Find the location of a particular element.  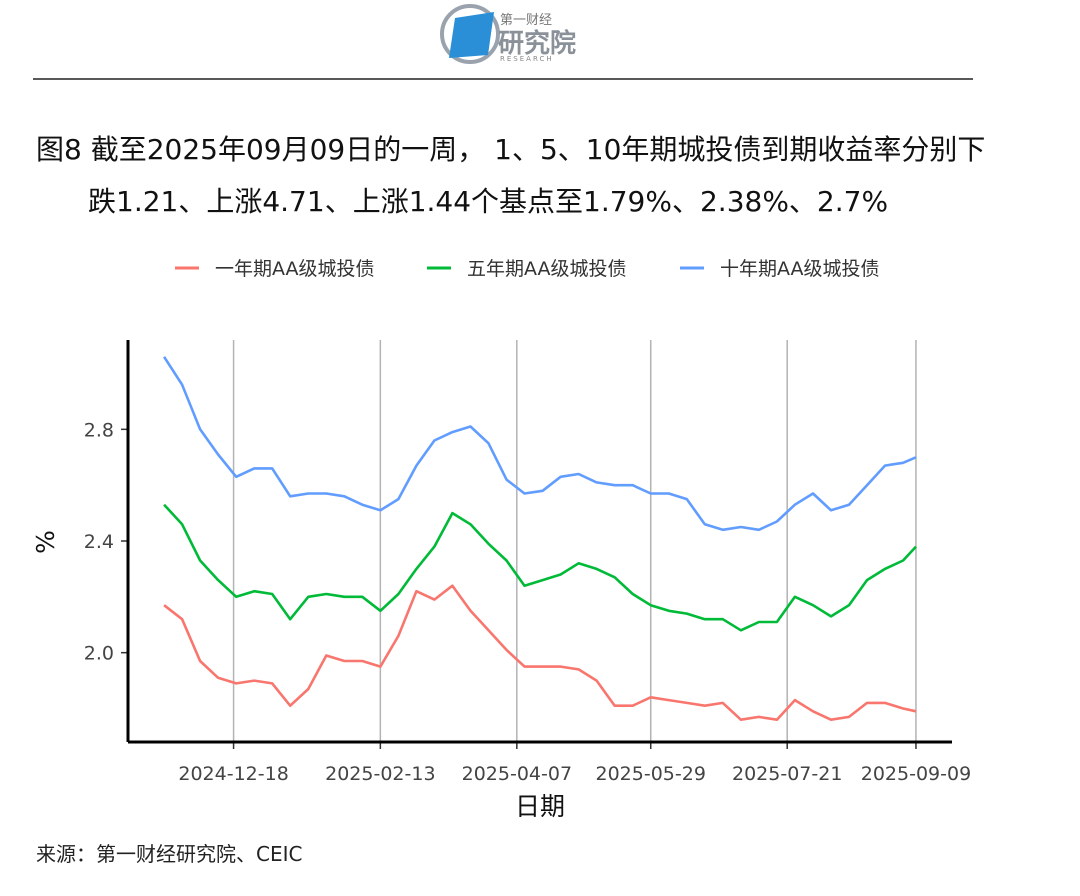

legend-label: 一年期AA级城投债 is located at coordinates (295, 269).